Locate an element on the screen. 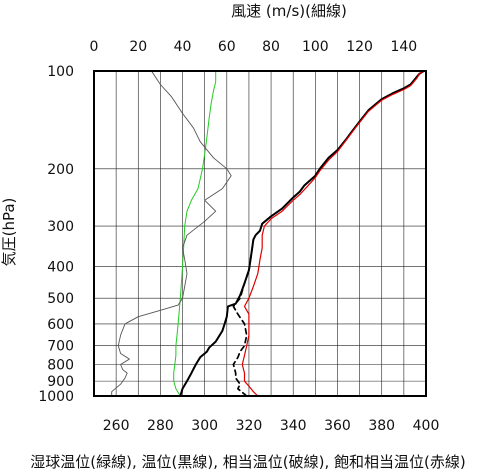 This screenshot has width=497, height=472. top-tick-label: 120 is located at coordinates (359, 47).